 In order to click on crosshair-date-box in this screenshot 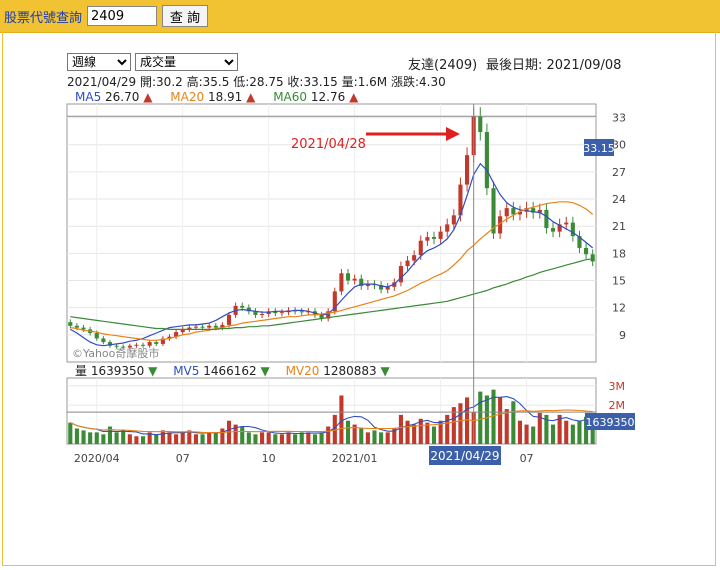, I will do `click(465, 455)`.